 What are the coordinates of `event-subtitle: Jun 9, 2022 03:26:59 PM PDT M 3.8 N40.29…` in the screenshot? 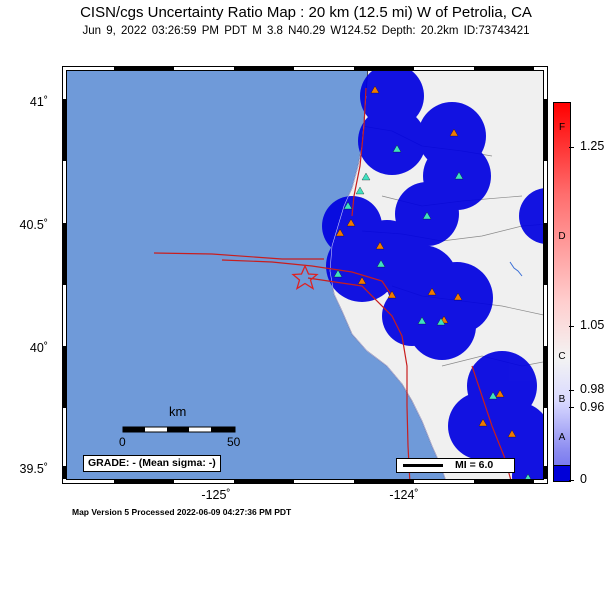 It's located at (306, 31).